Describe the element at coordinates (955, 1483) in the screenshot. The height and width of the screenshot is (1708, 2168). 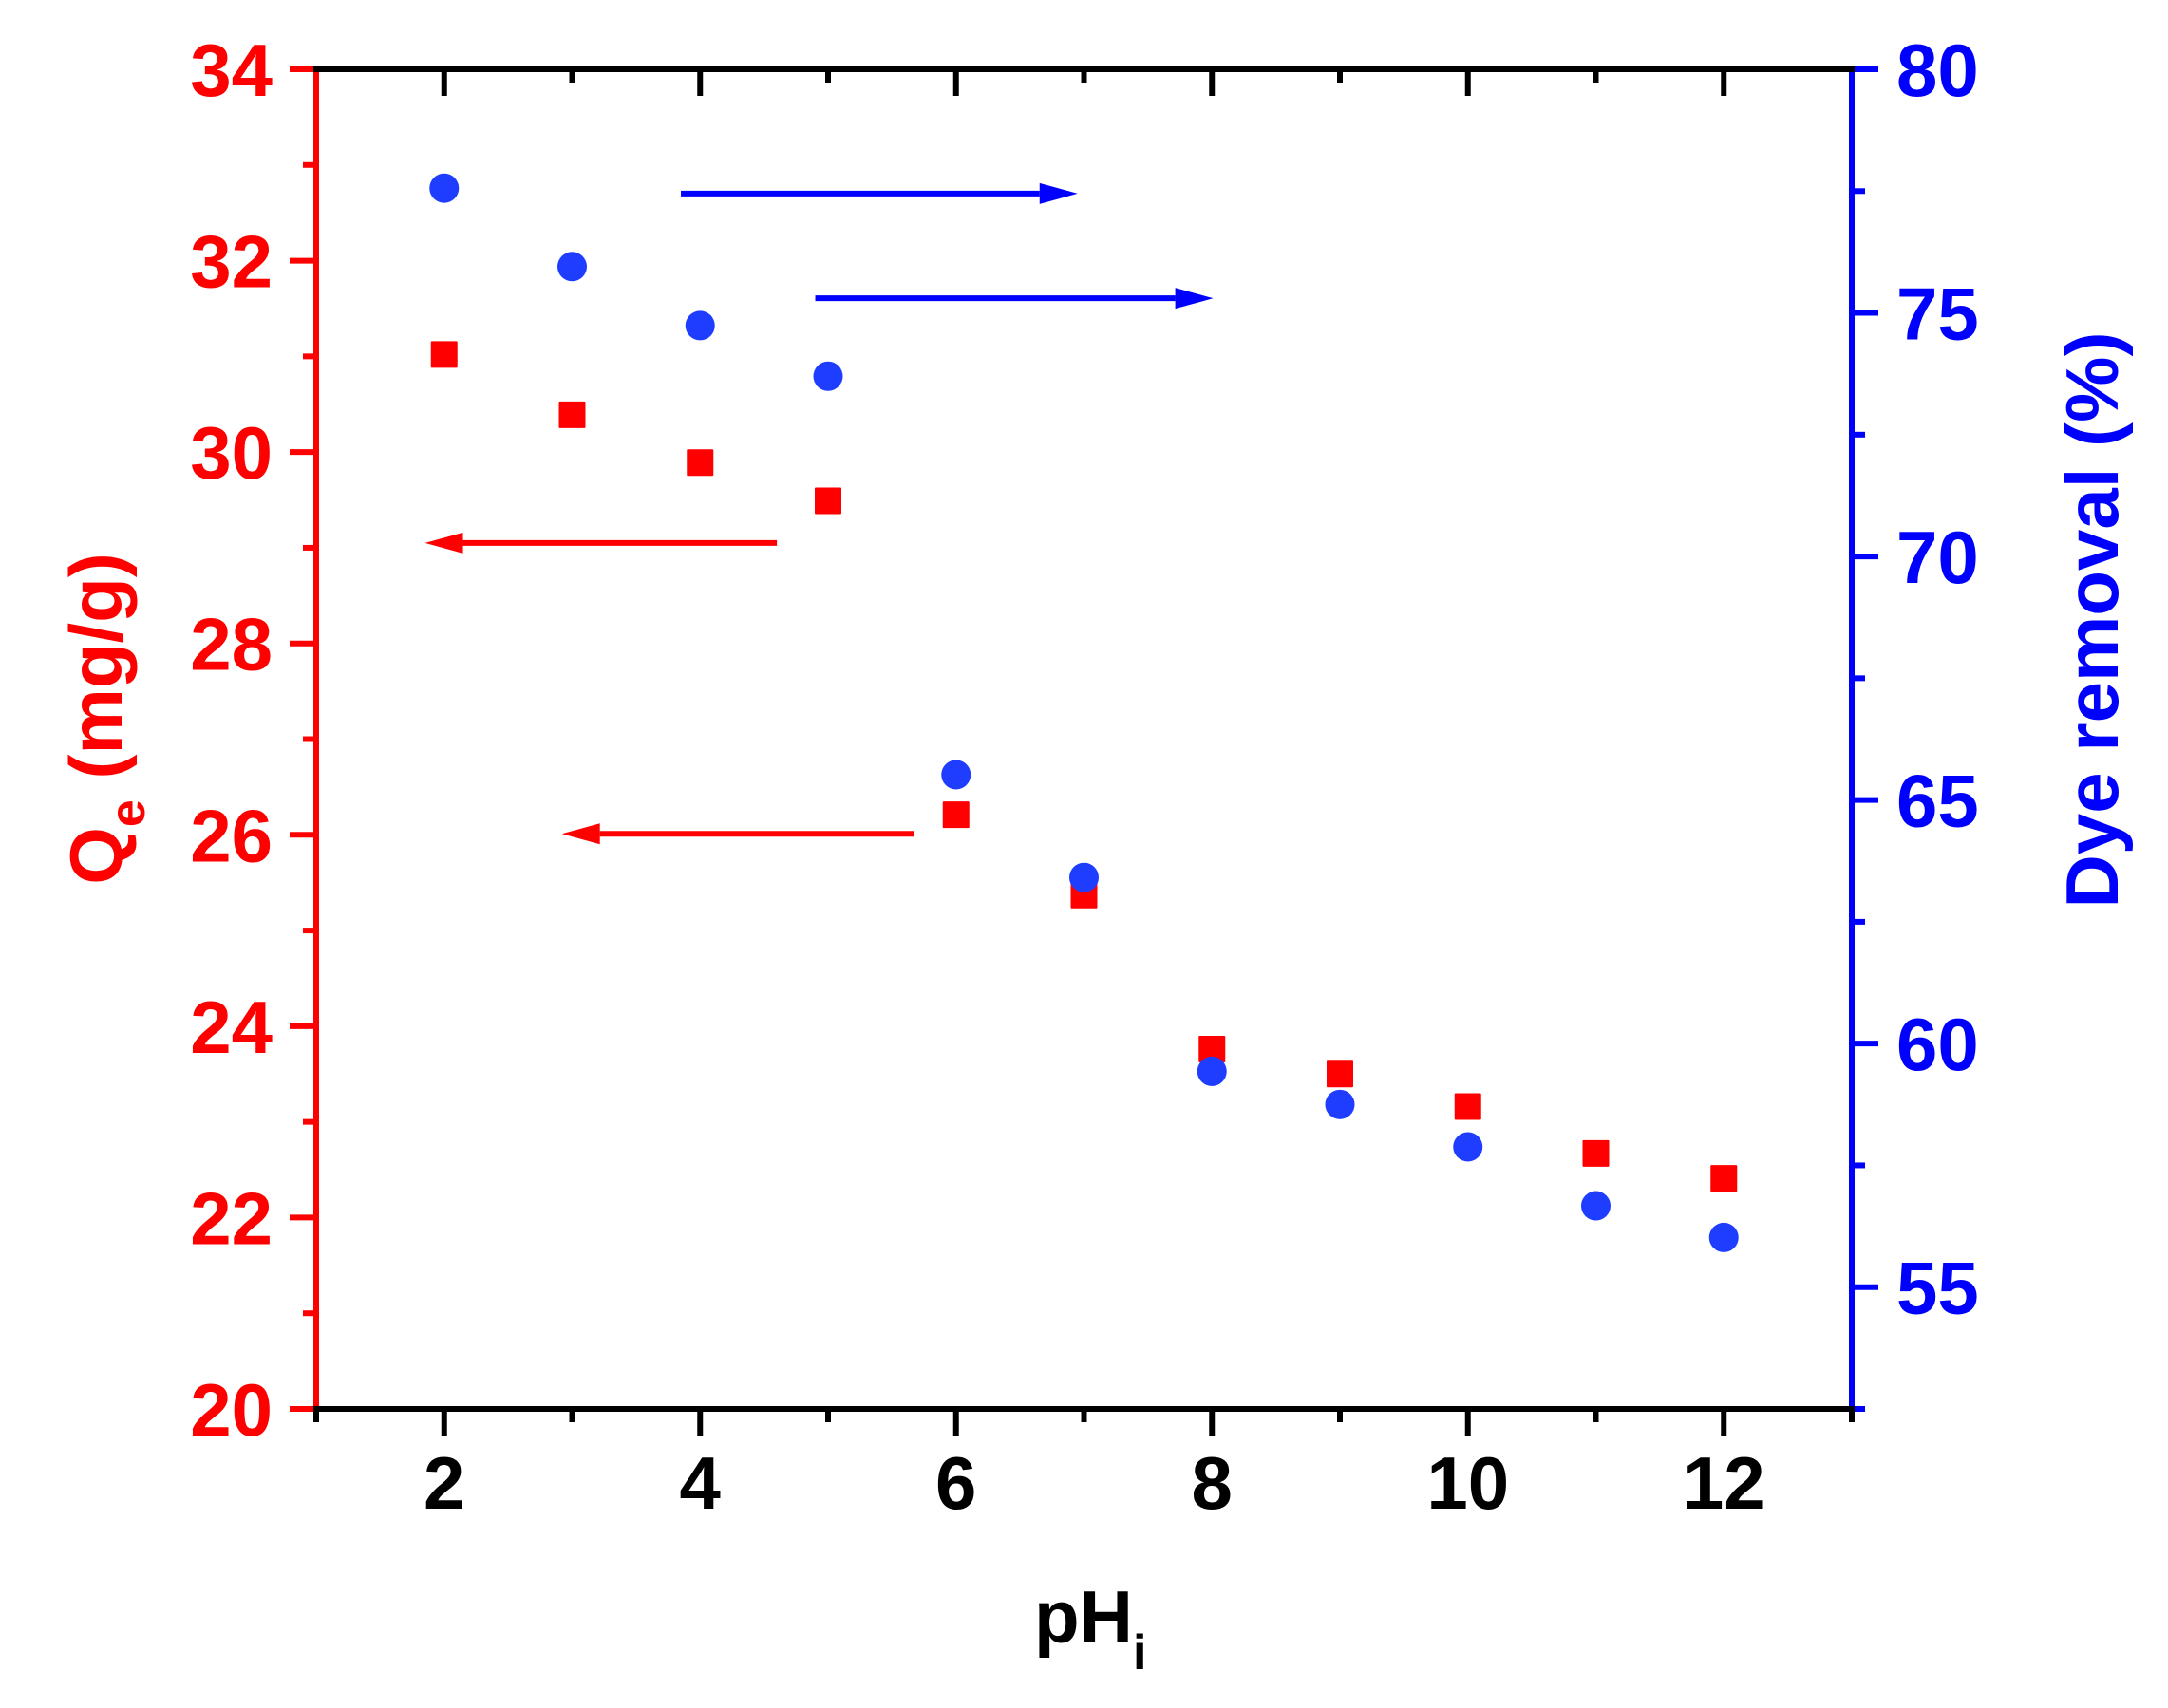
I see `x-tick-label: 6` at that location.